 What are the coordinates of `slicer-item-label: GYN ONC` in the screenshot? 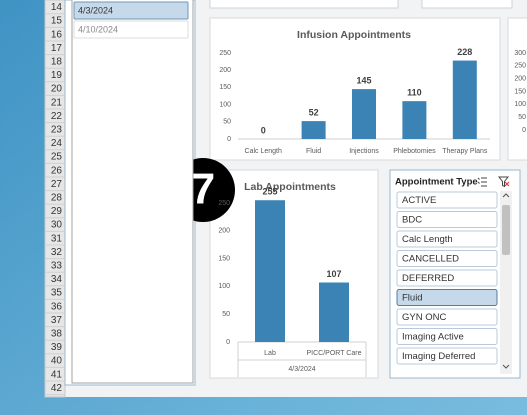 It's located at (424, 317).